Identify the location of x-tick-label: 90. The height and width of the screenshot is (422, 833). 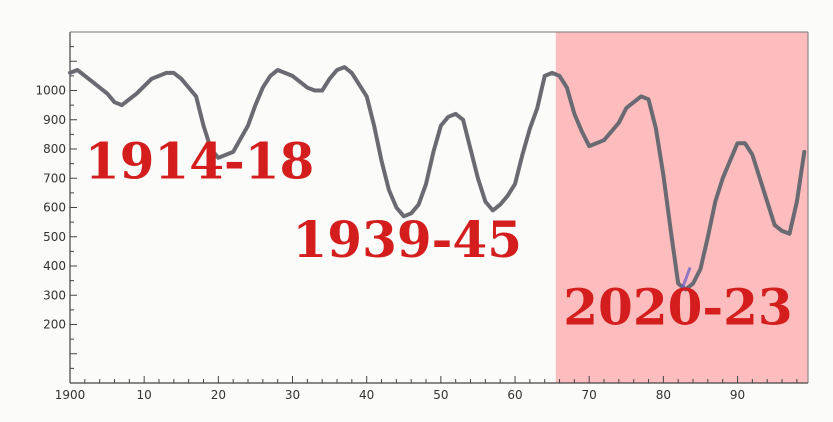
(737, 395).